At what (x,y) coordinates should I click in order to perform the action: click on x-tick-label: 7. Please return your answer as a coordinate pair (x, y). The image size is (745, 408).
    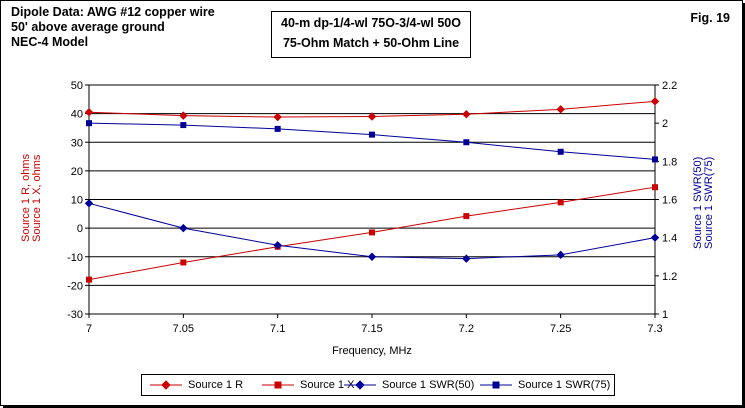
    Looking at the image, I should click on (89, 329).